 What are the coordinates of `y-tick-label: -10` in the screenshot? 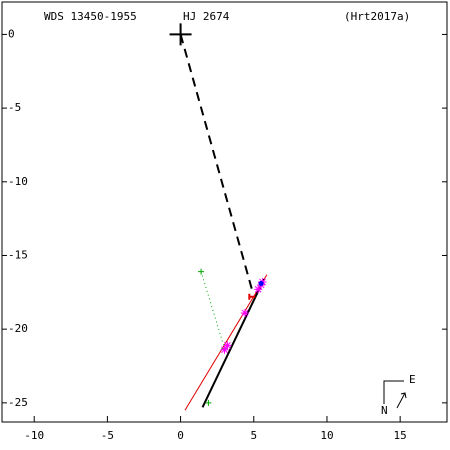 It's located at (18, 181).